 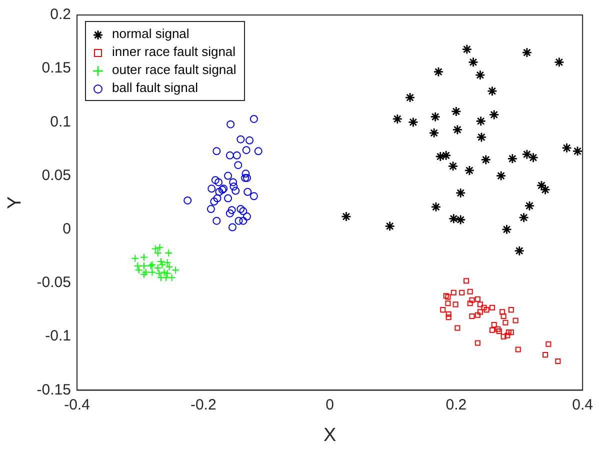 What do you see at coordinates (56, 68) in the screenshot?
I see `y-tick-label: 0.15` at bounding box center [56, 68].